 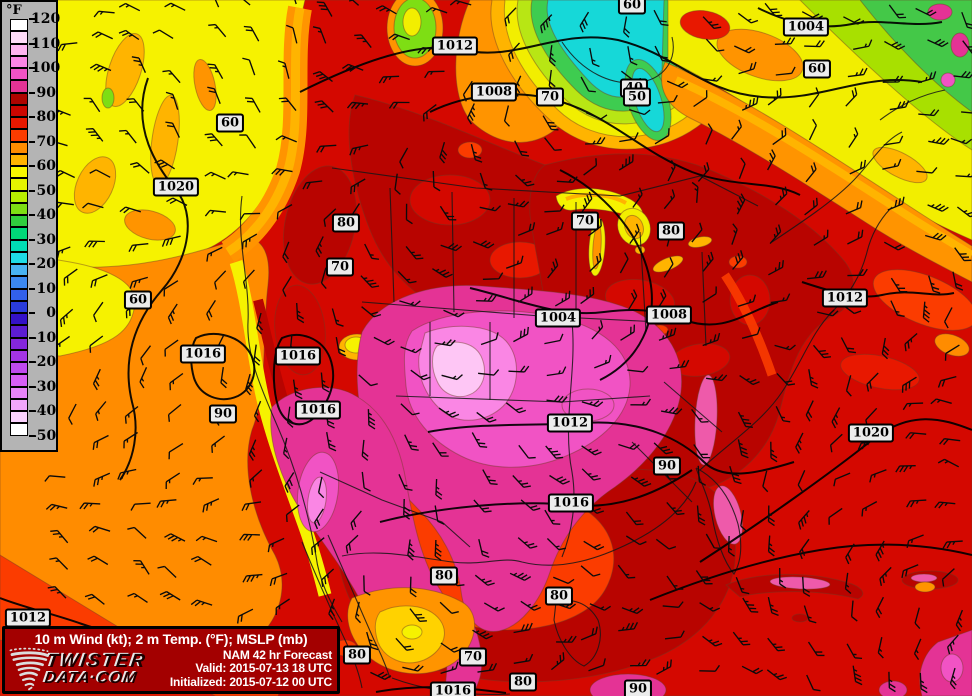 I want to click on colorbar-tick-label: 20, so click(x=46, y=264).